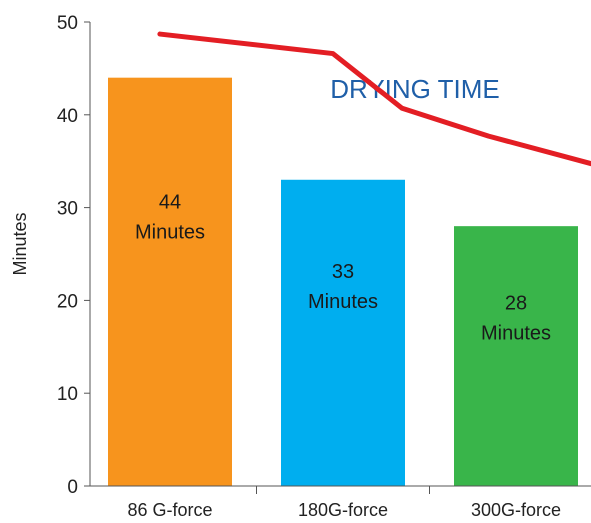 The height and width of the screenshot is (523, 591). I want to click on y-tick-label: 20, so click(67, 301).